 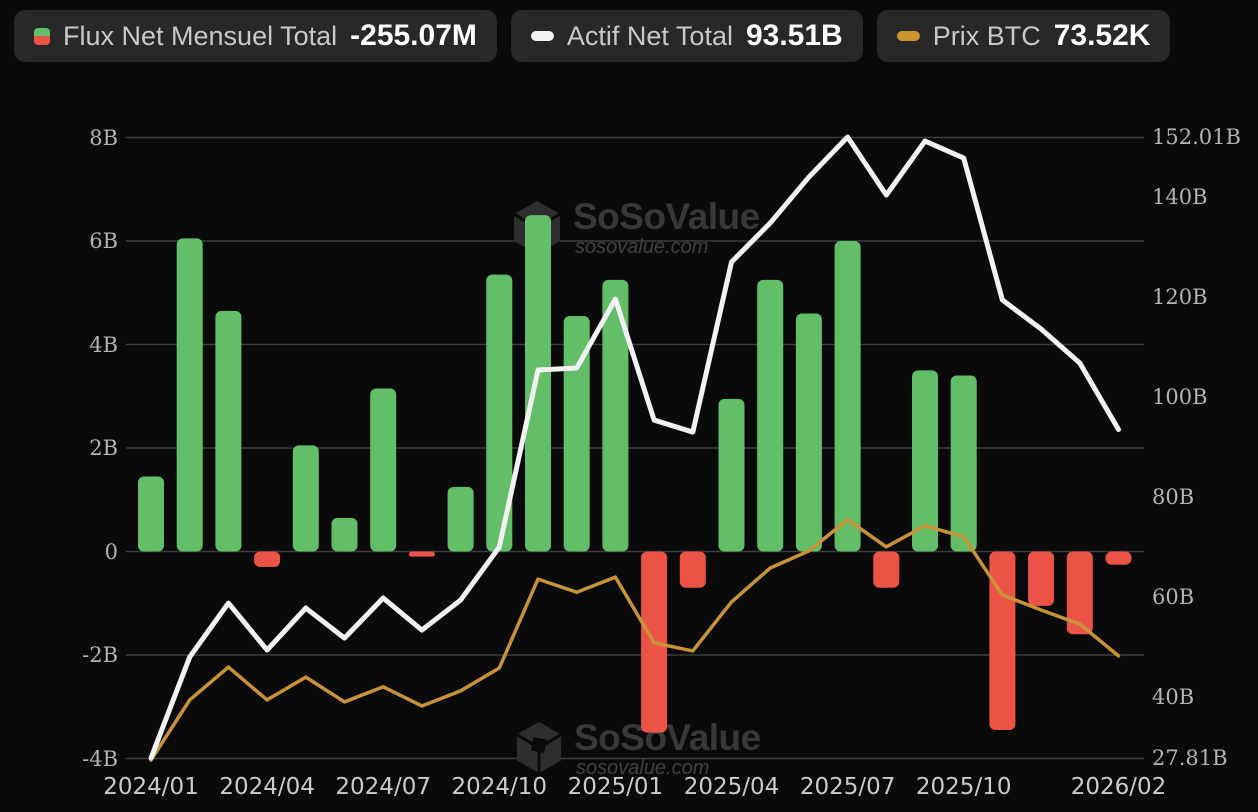 I want to click on y-axis-right-tick-140B: 140B, so click(x=1180, y=197).